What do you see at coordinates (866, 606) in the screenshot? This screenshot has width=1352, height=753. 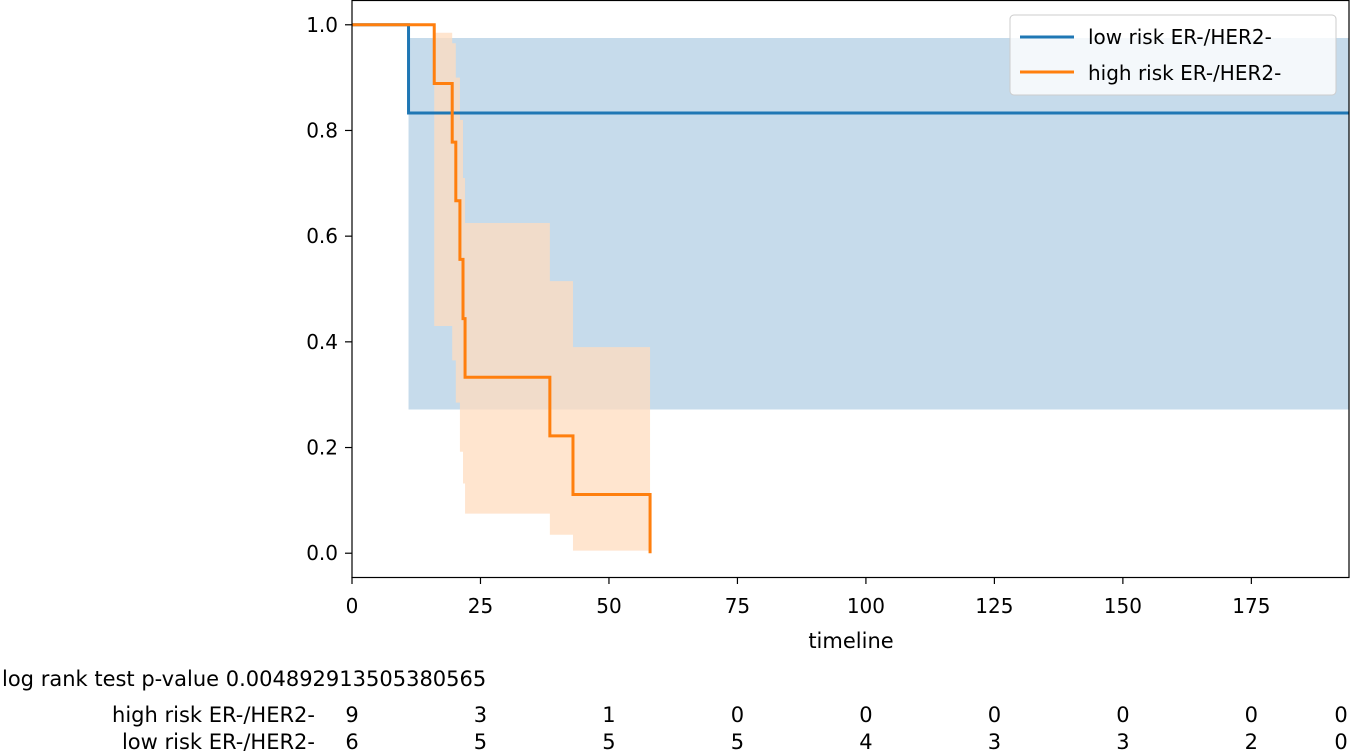 I see `x-tick-label: 100` at bounding box center [866, 606].